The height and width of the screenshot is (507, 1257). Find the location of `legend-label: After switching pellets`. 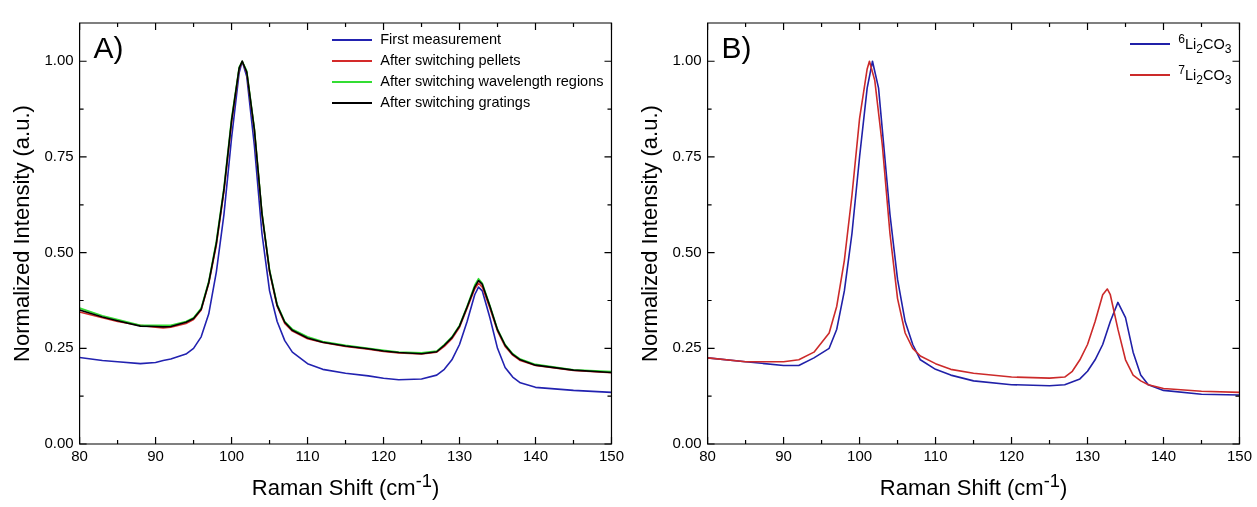

legend-label: After switching pellets is located at coordinates (450, 60).